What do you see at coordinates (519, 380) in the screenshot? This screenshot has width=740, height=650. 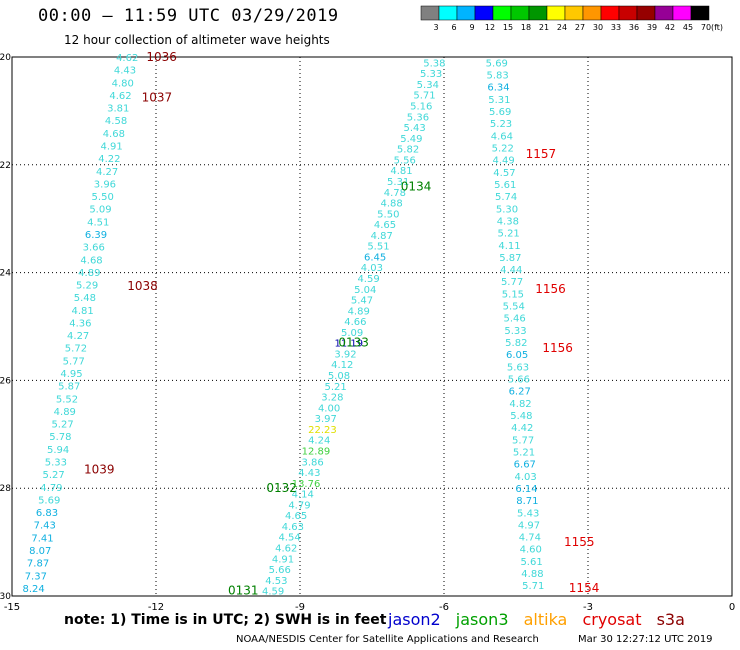 I see `swh-value: 5.66` at bounding box center [519, 380].